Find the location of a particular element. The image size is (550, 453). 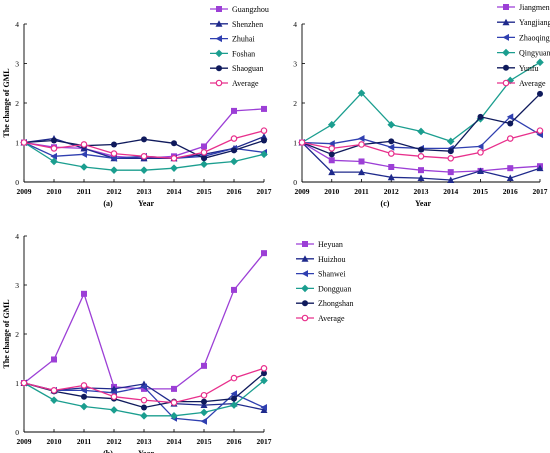

y-axis-label: The change of GML is located at coordinates (6, 333).